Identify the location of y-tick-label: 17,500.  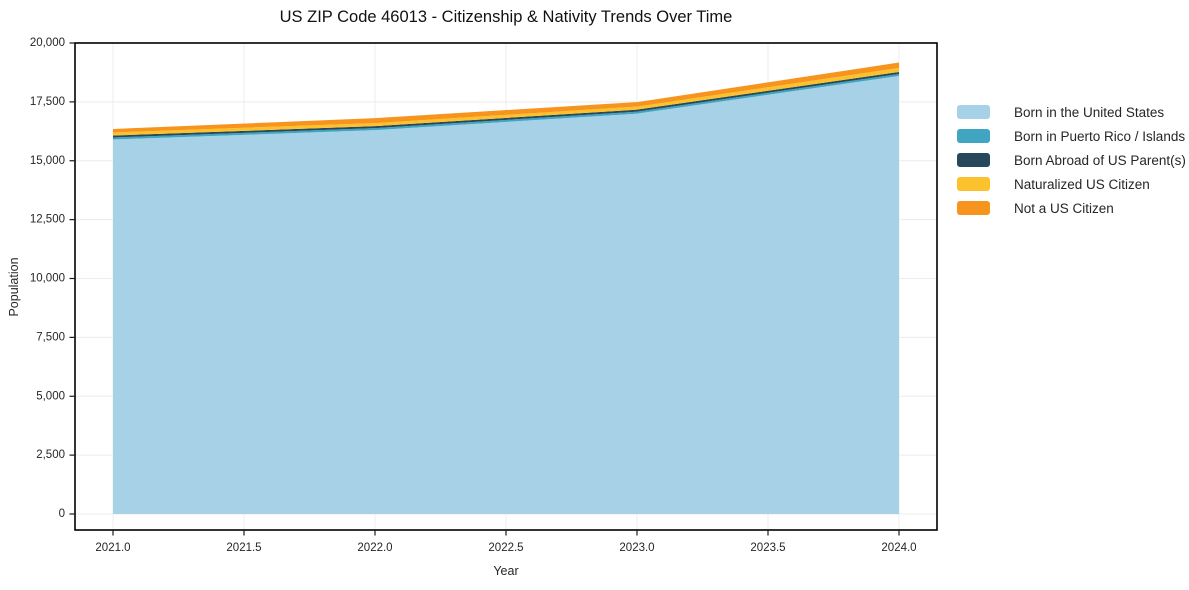
(47, 102).